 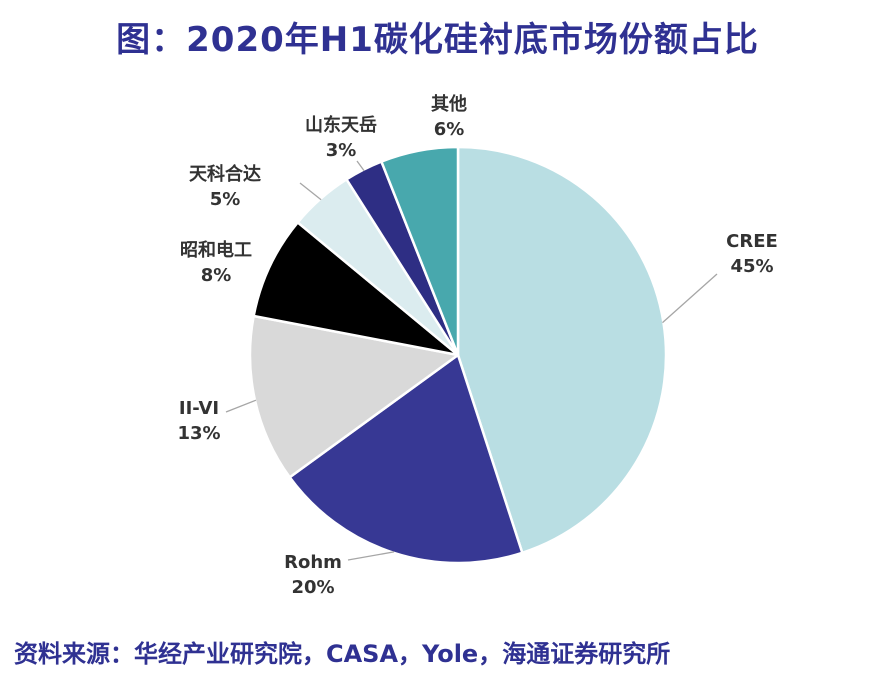 What do you see at coordinates (341, 150) in the screenshot?
I see `slice-value-5: 3%` at bounding box center [341, 150].